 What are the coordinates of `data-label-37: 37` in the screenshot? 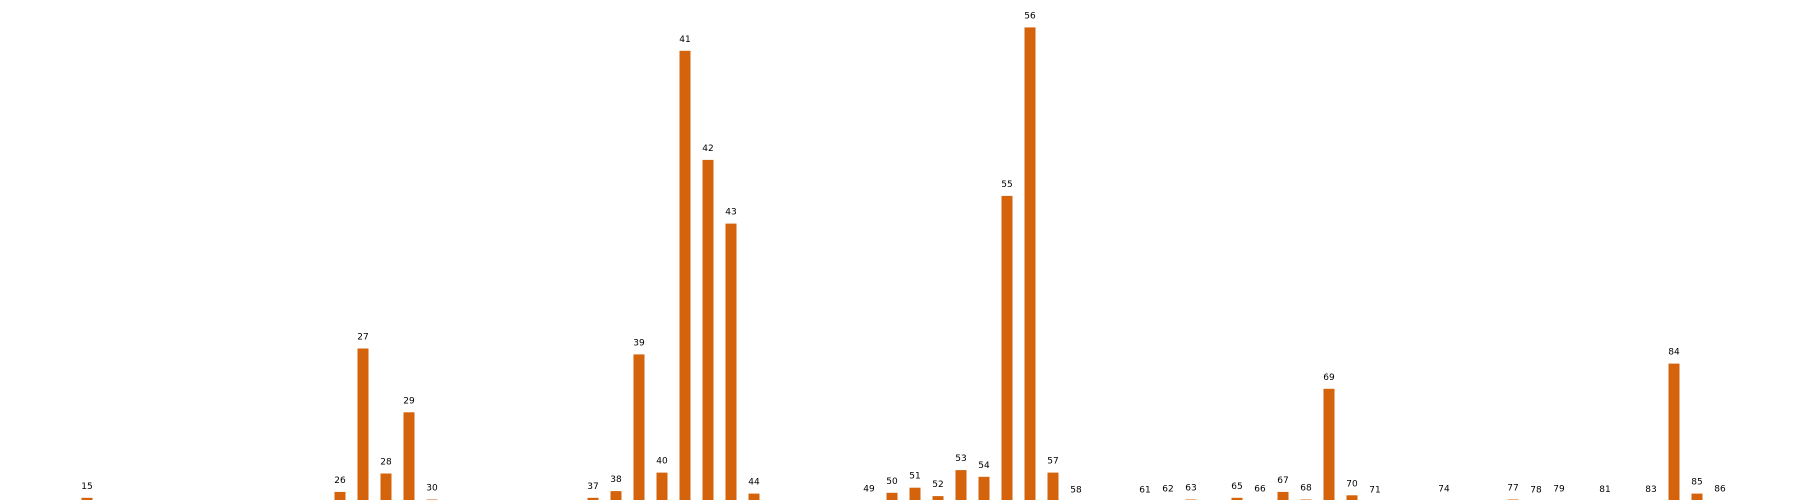 It's located at (592, 487).